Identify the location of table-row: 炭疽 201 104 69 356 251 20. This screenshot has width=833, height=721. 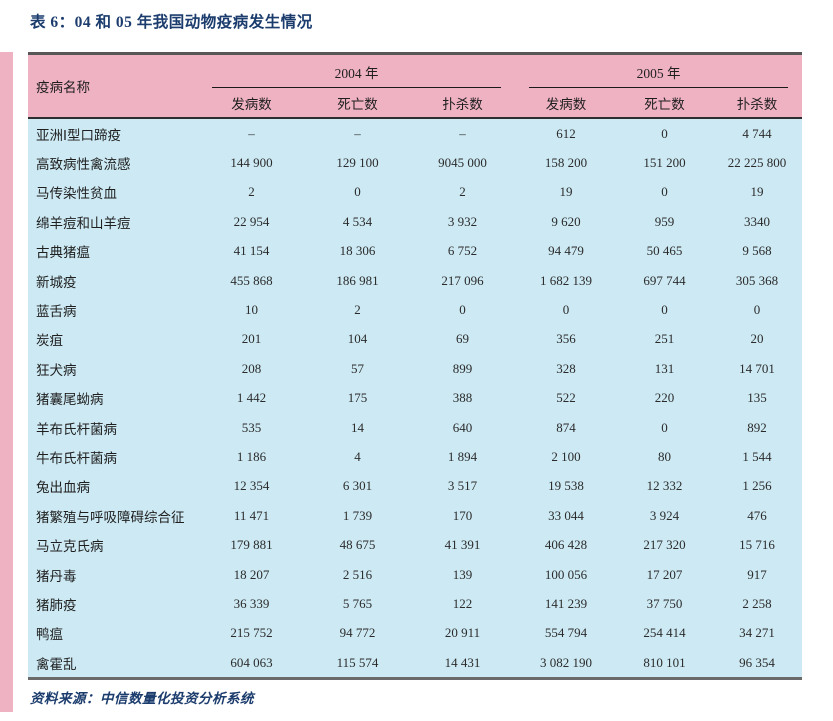
(415, 339).